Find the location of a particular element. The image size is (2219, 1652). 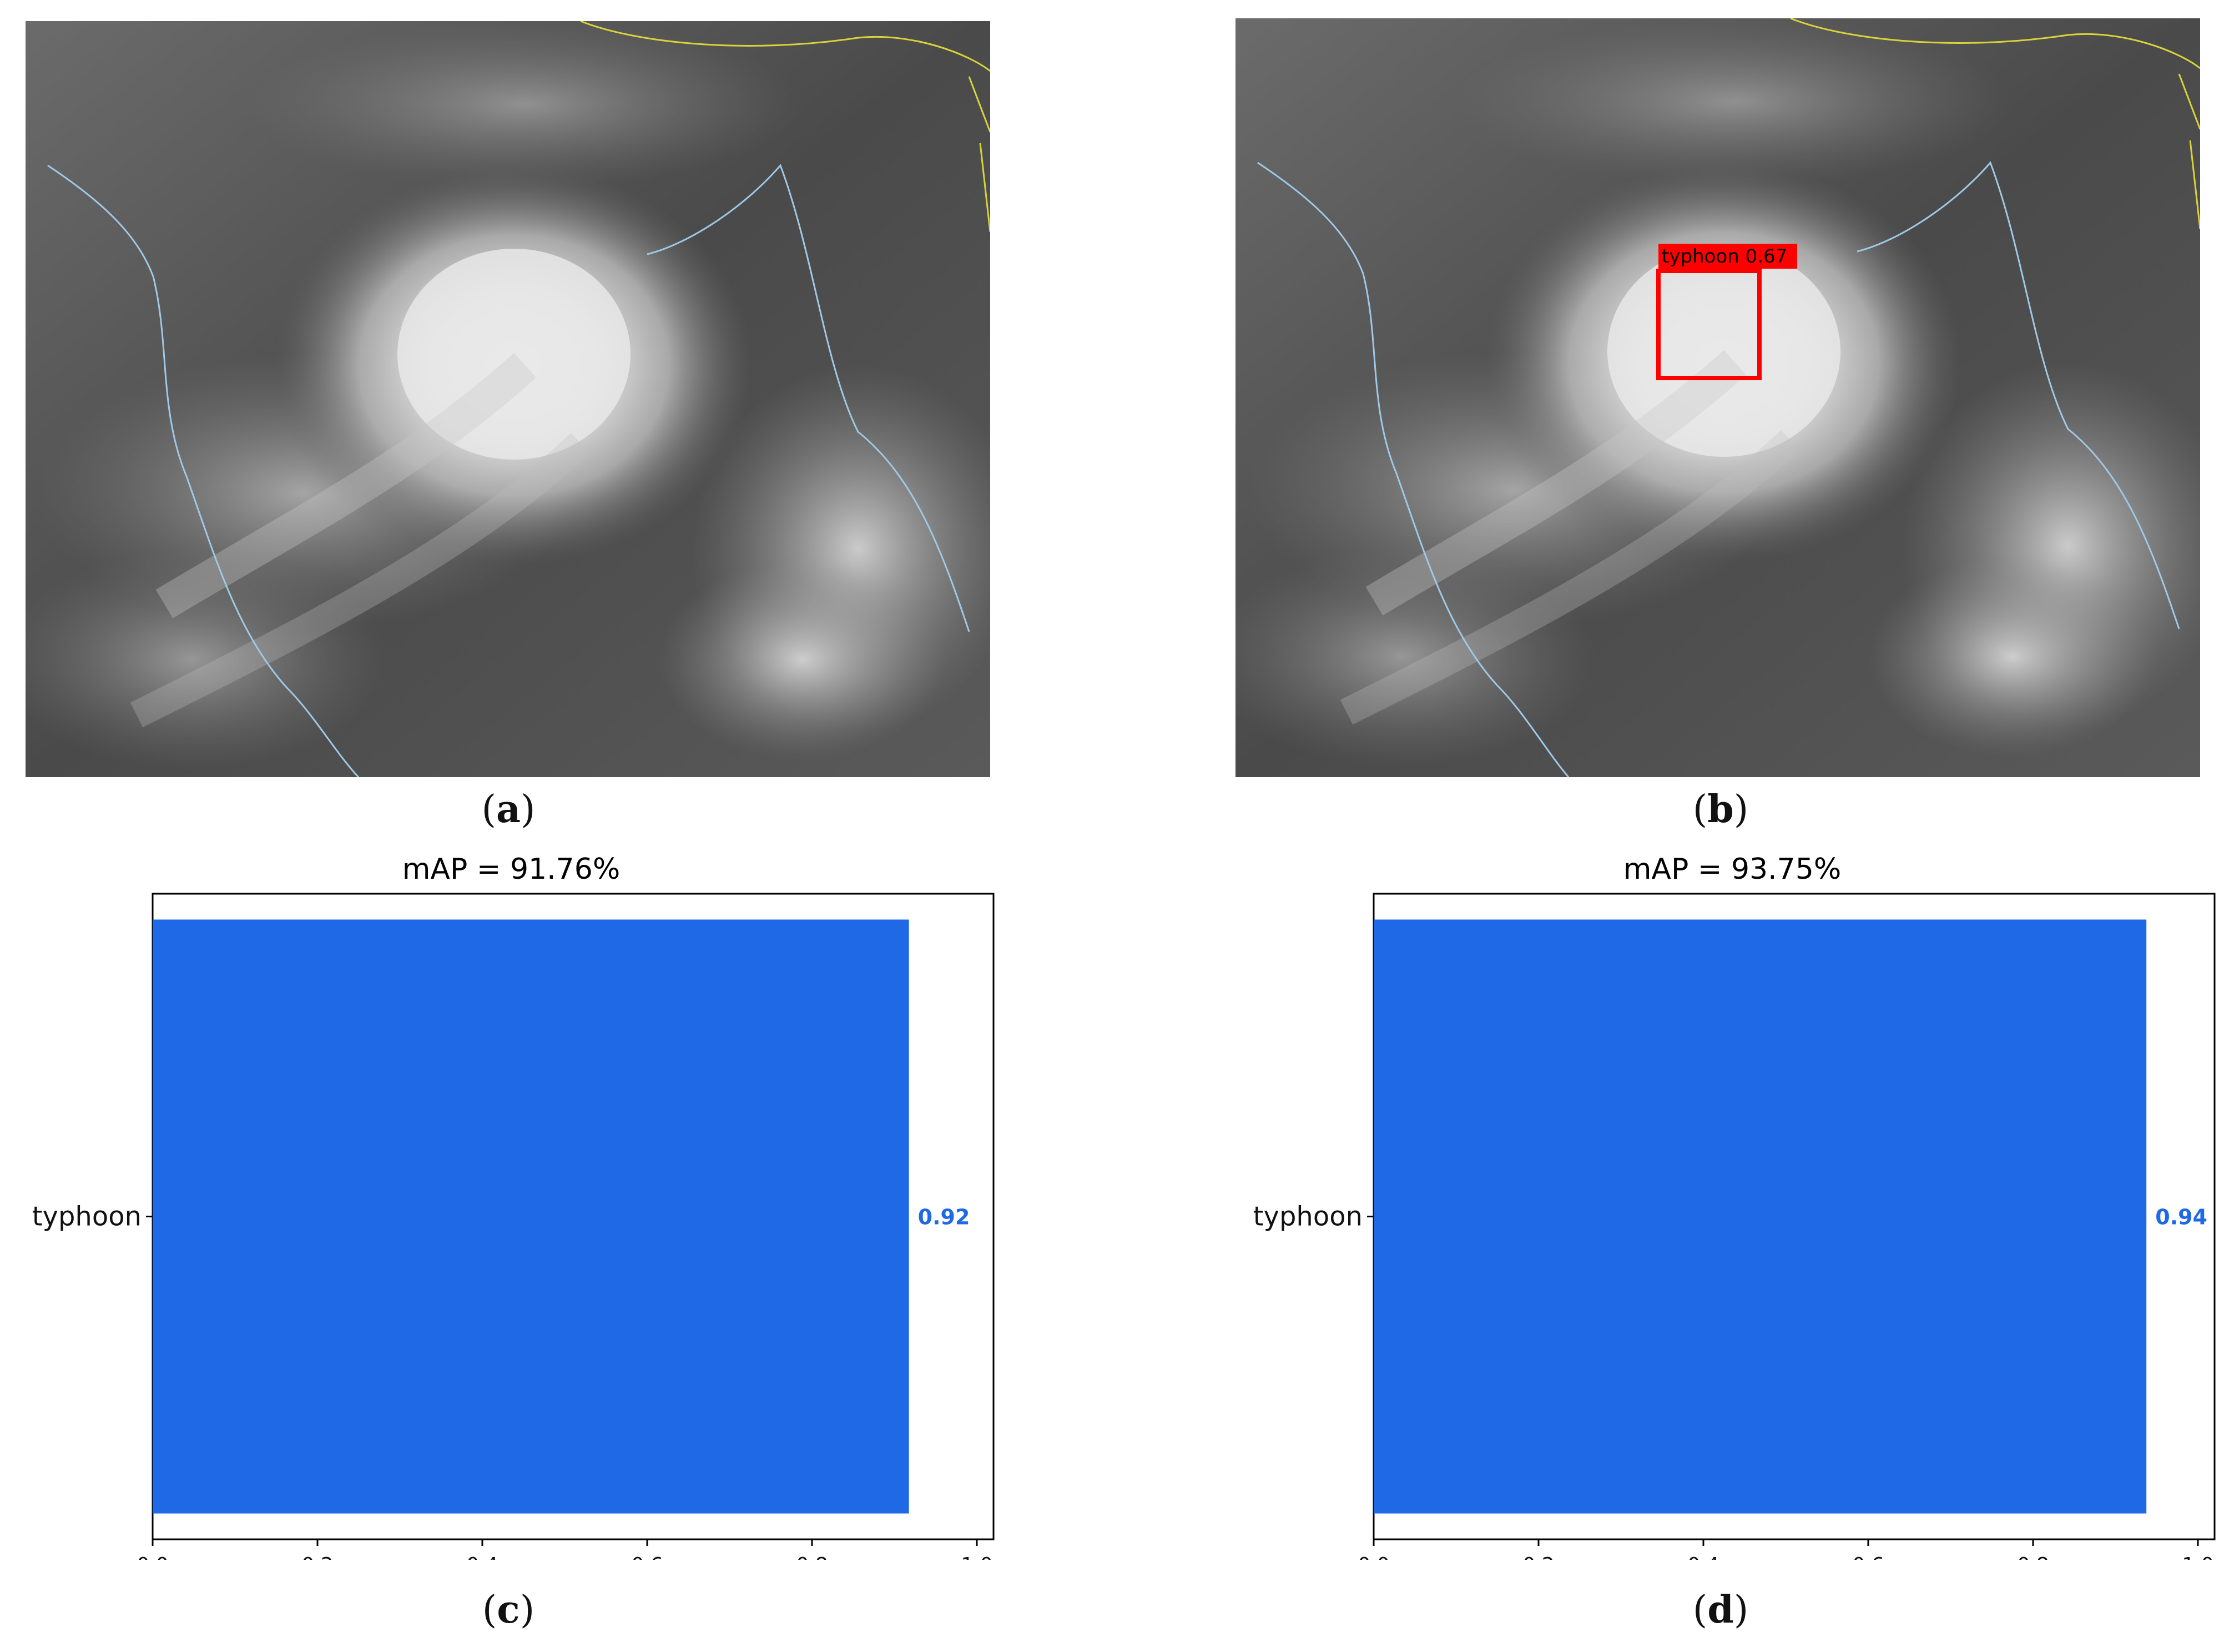

detection-box: typhoon 0.67 is located at coordinates (1726, 312).